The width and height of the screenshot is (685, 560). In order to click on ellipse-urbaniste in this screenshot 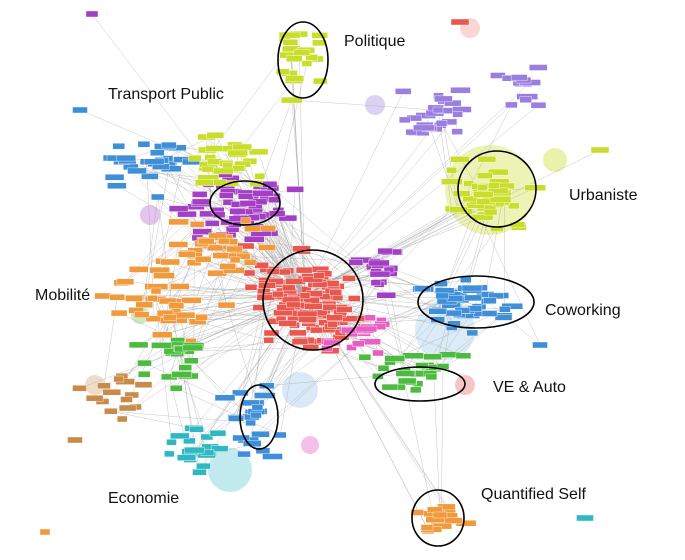, I will do `click(497, 189)`.